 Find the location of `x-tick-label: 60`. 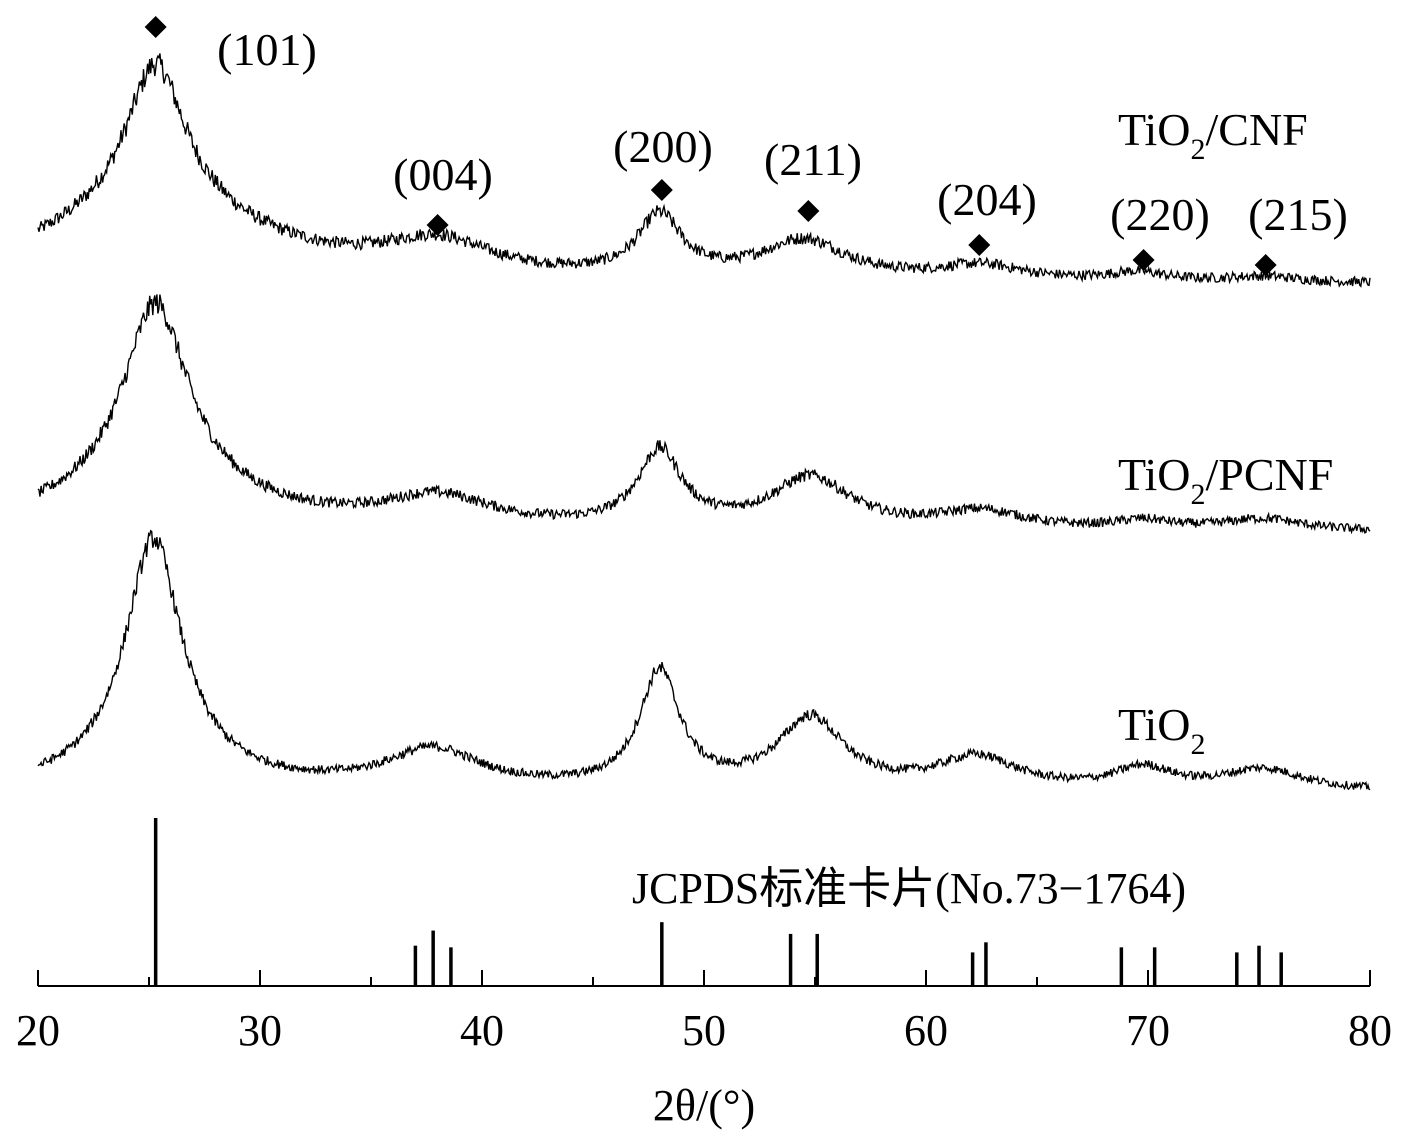

x-tick-label: 60 is located at coordinates (926, 1030).